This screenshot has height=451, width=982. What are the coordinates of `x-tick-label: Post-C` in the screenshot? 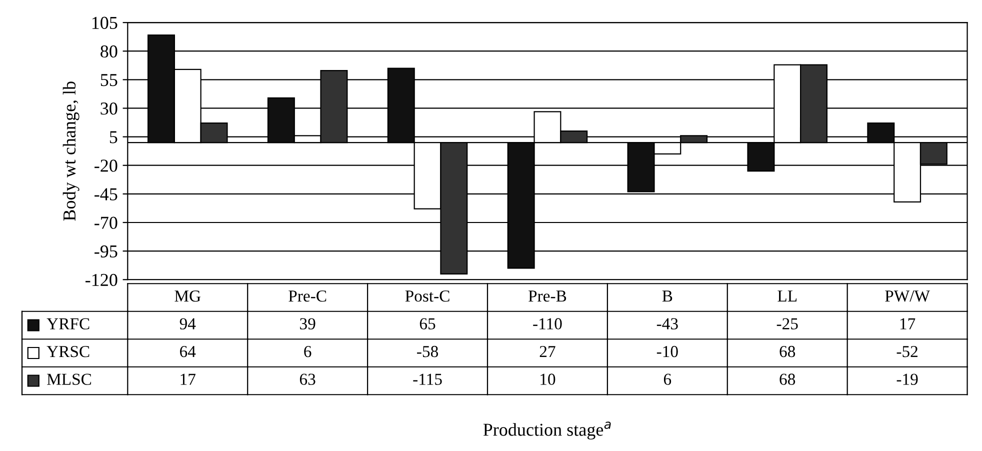 It's located at (427, 296).